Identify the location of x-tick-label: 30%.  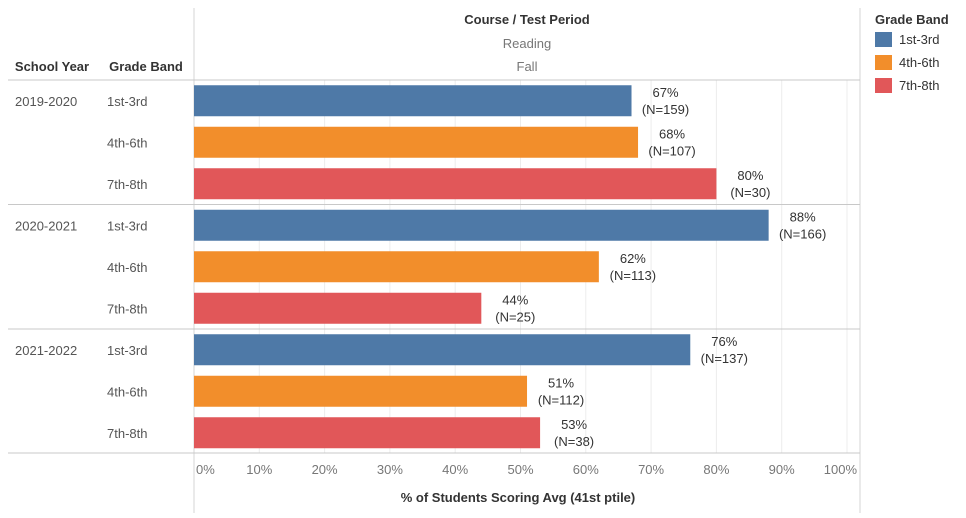
(390, 469).